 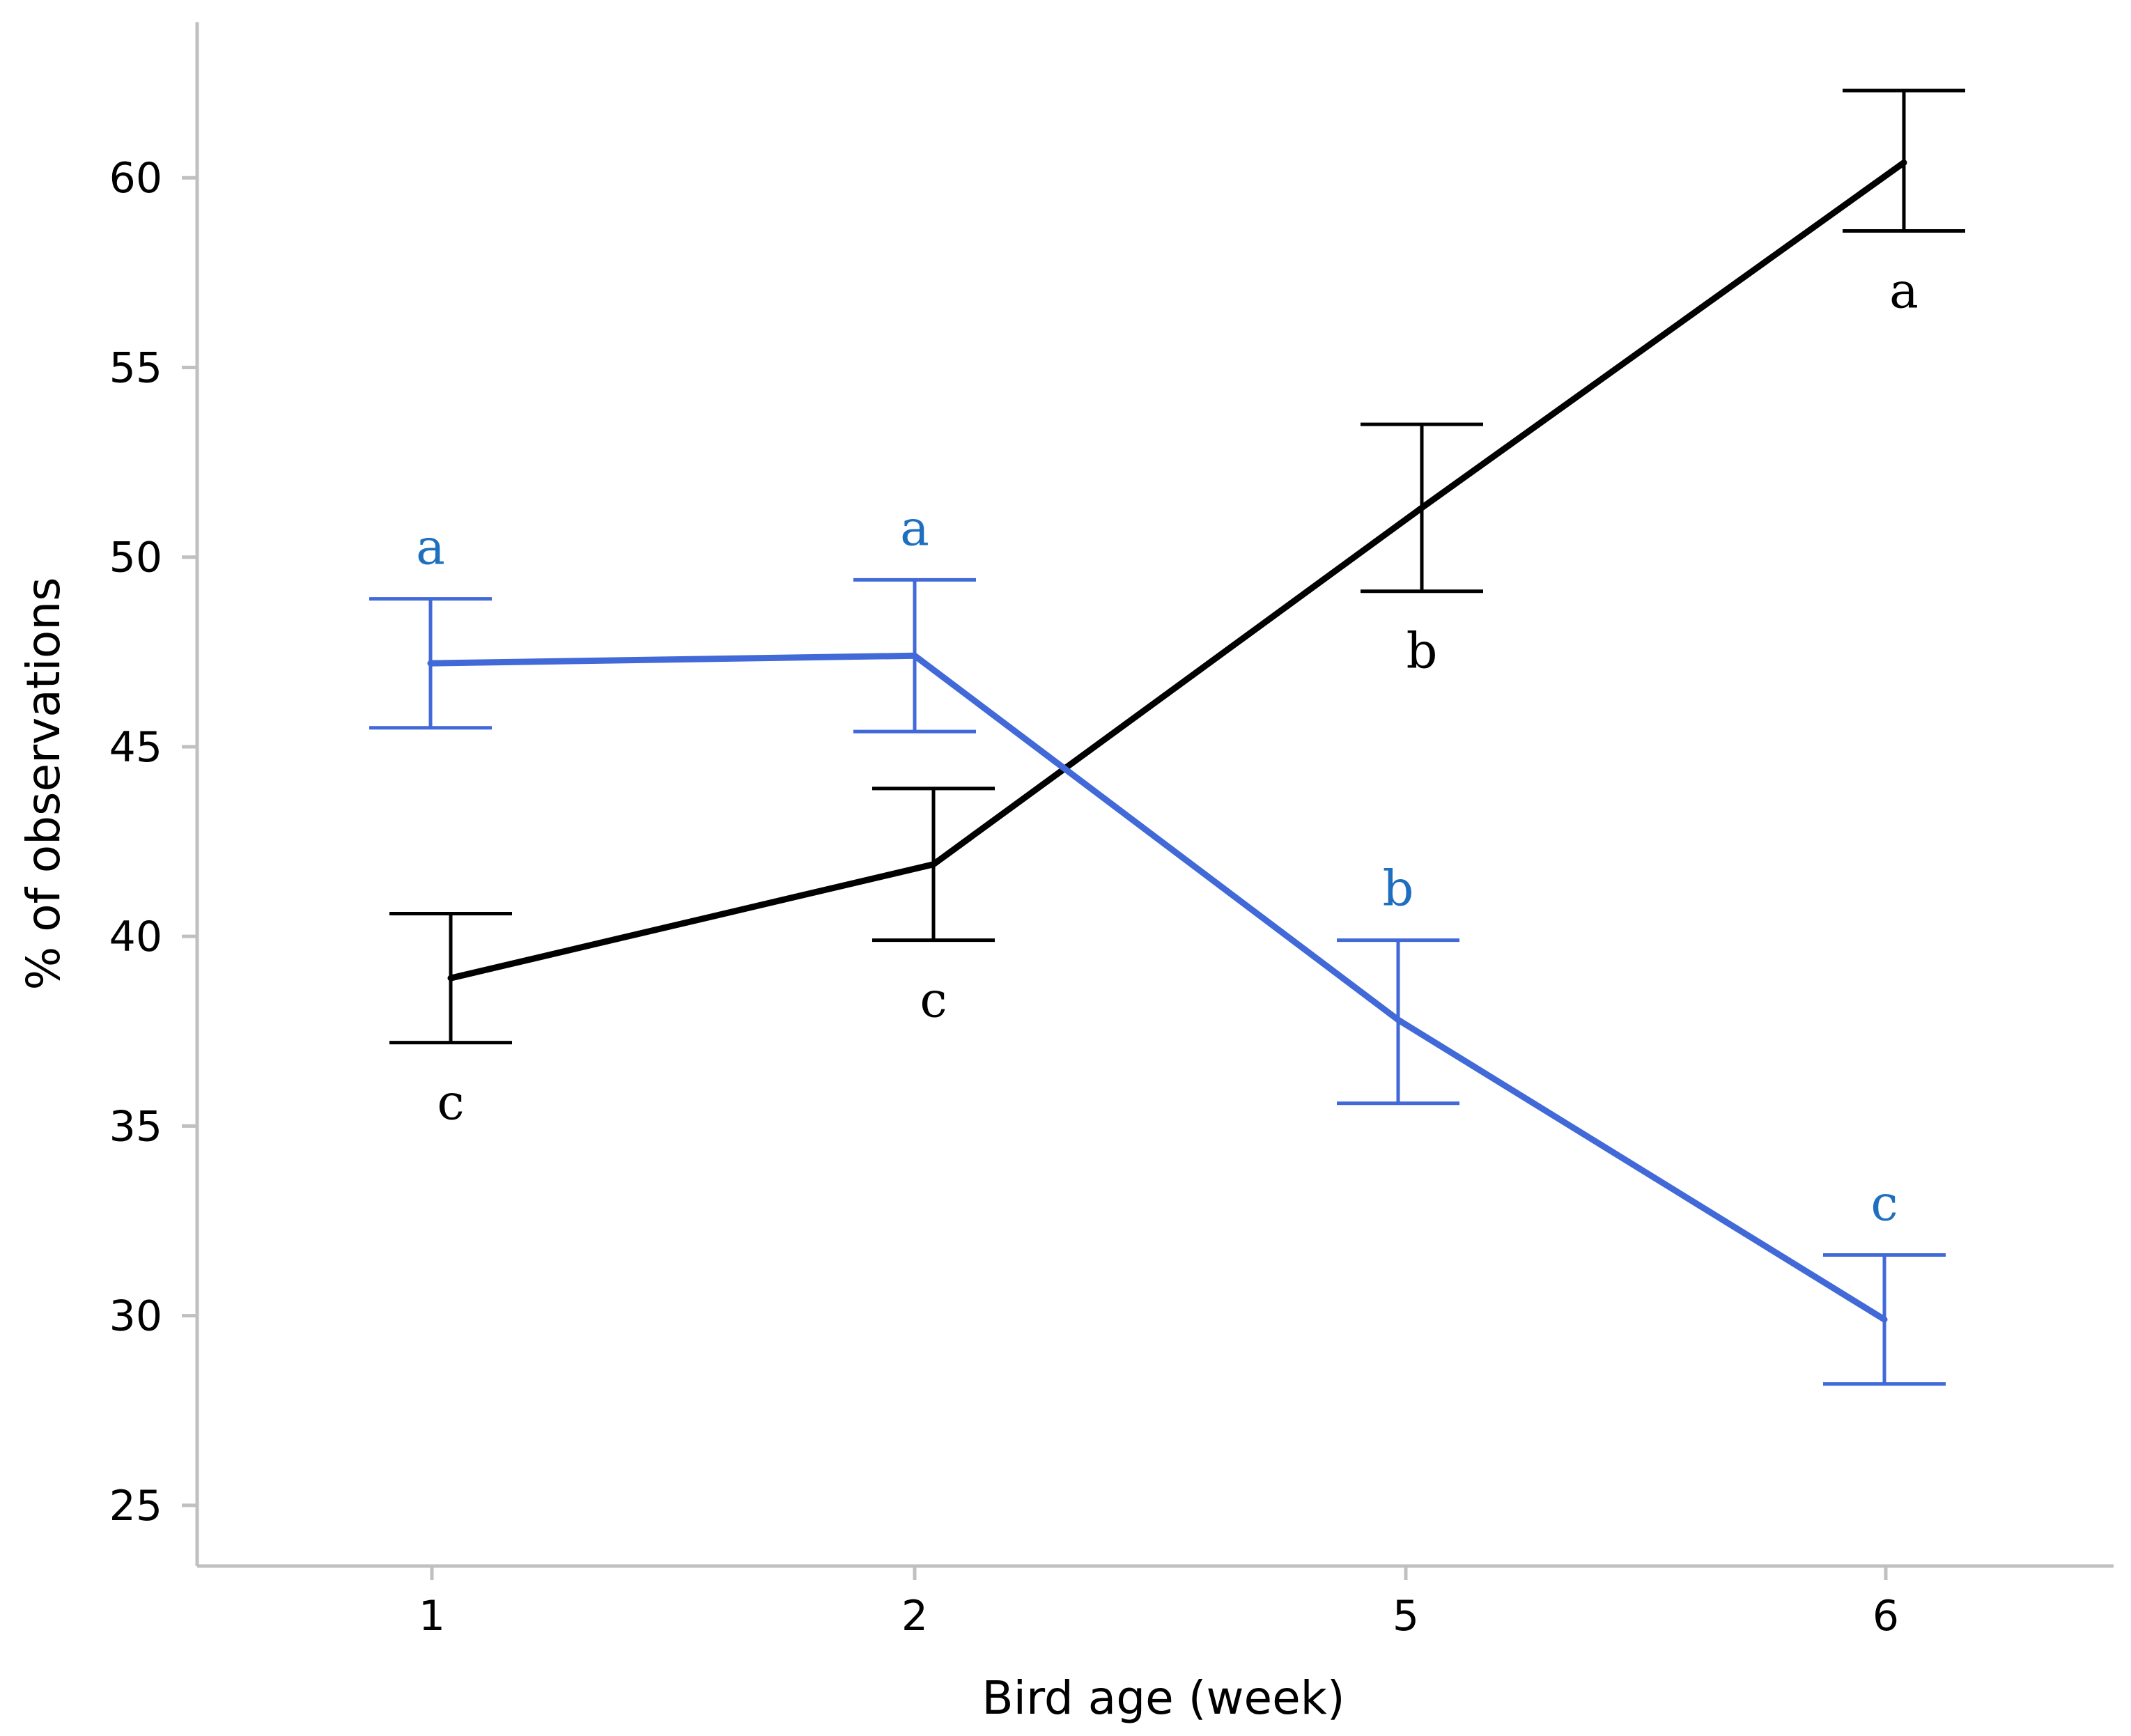 I want to click on y-tick-label: 50, so click(x=135, y=558).